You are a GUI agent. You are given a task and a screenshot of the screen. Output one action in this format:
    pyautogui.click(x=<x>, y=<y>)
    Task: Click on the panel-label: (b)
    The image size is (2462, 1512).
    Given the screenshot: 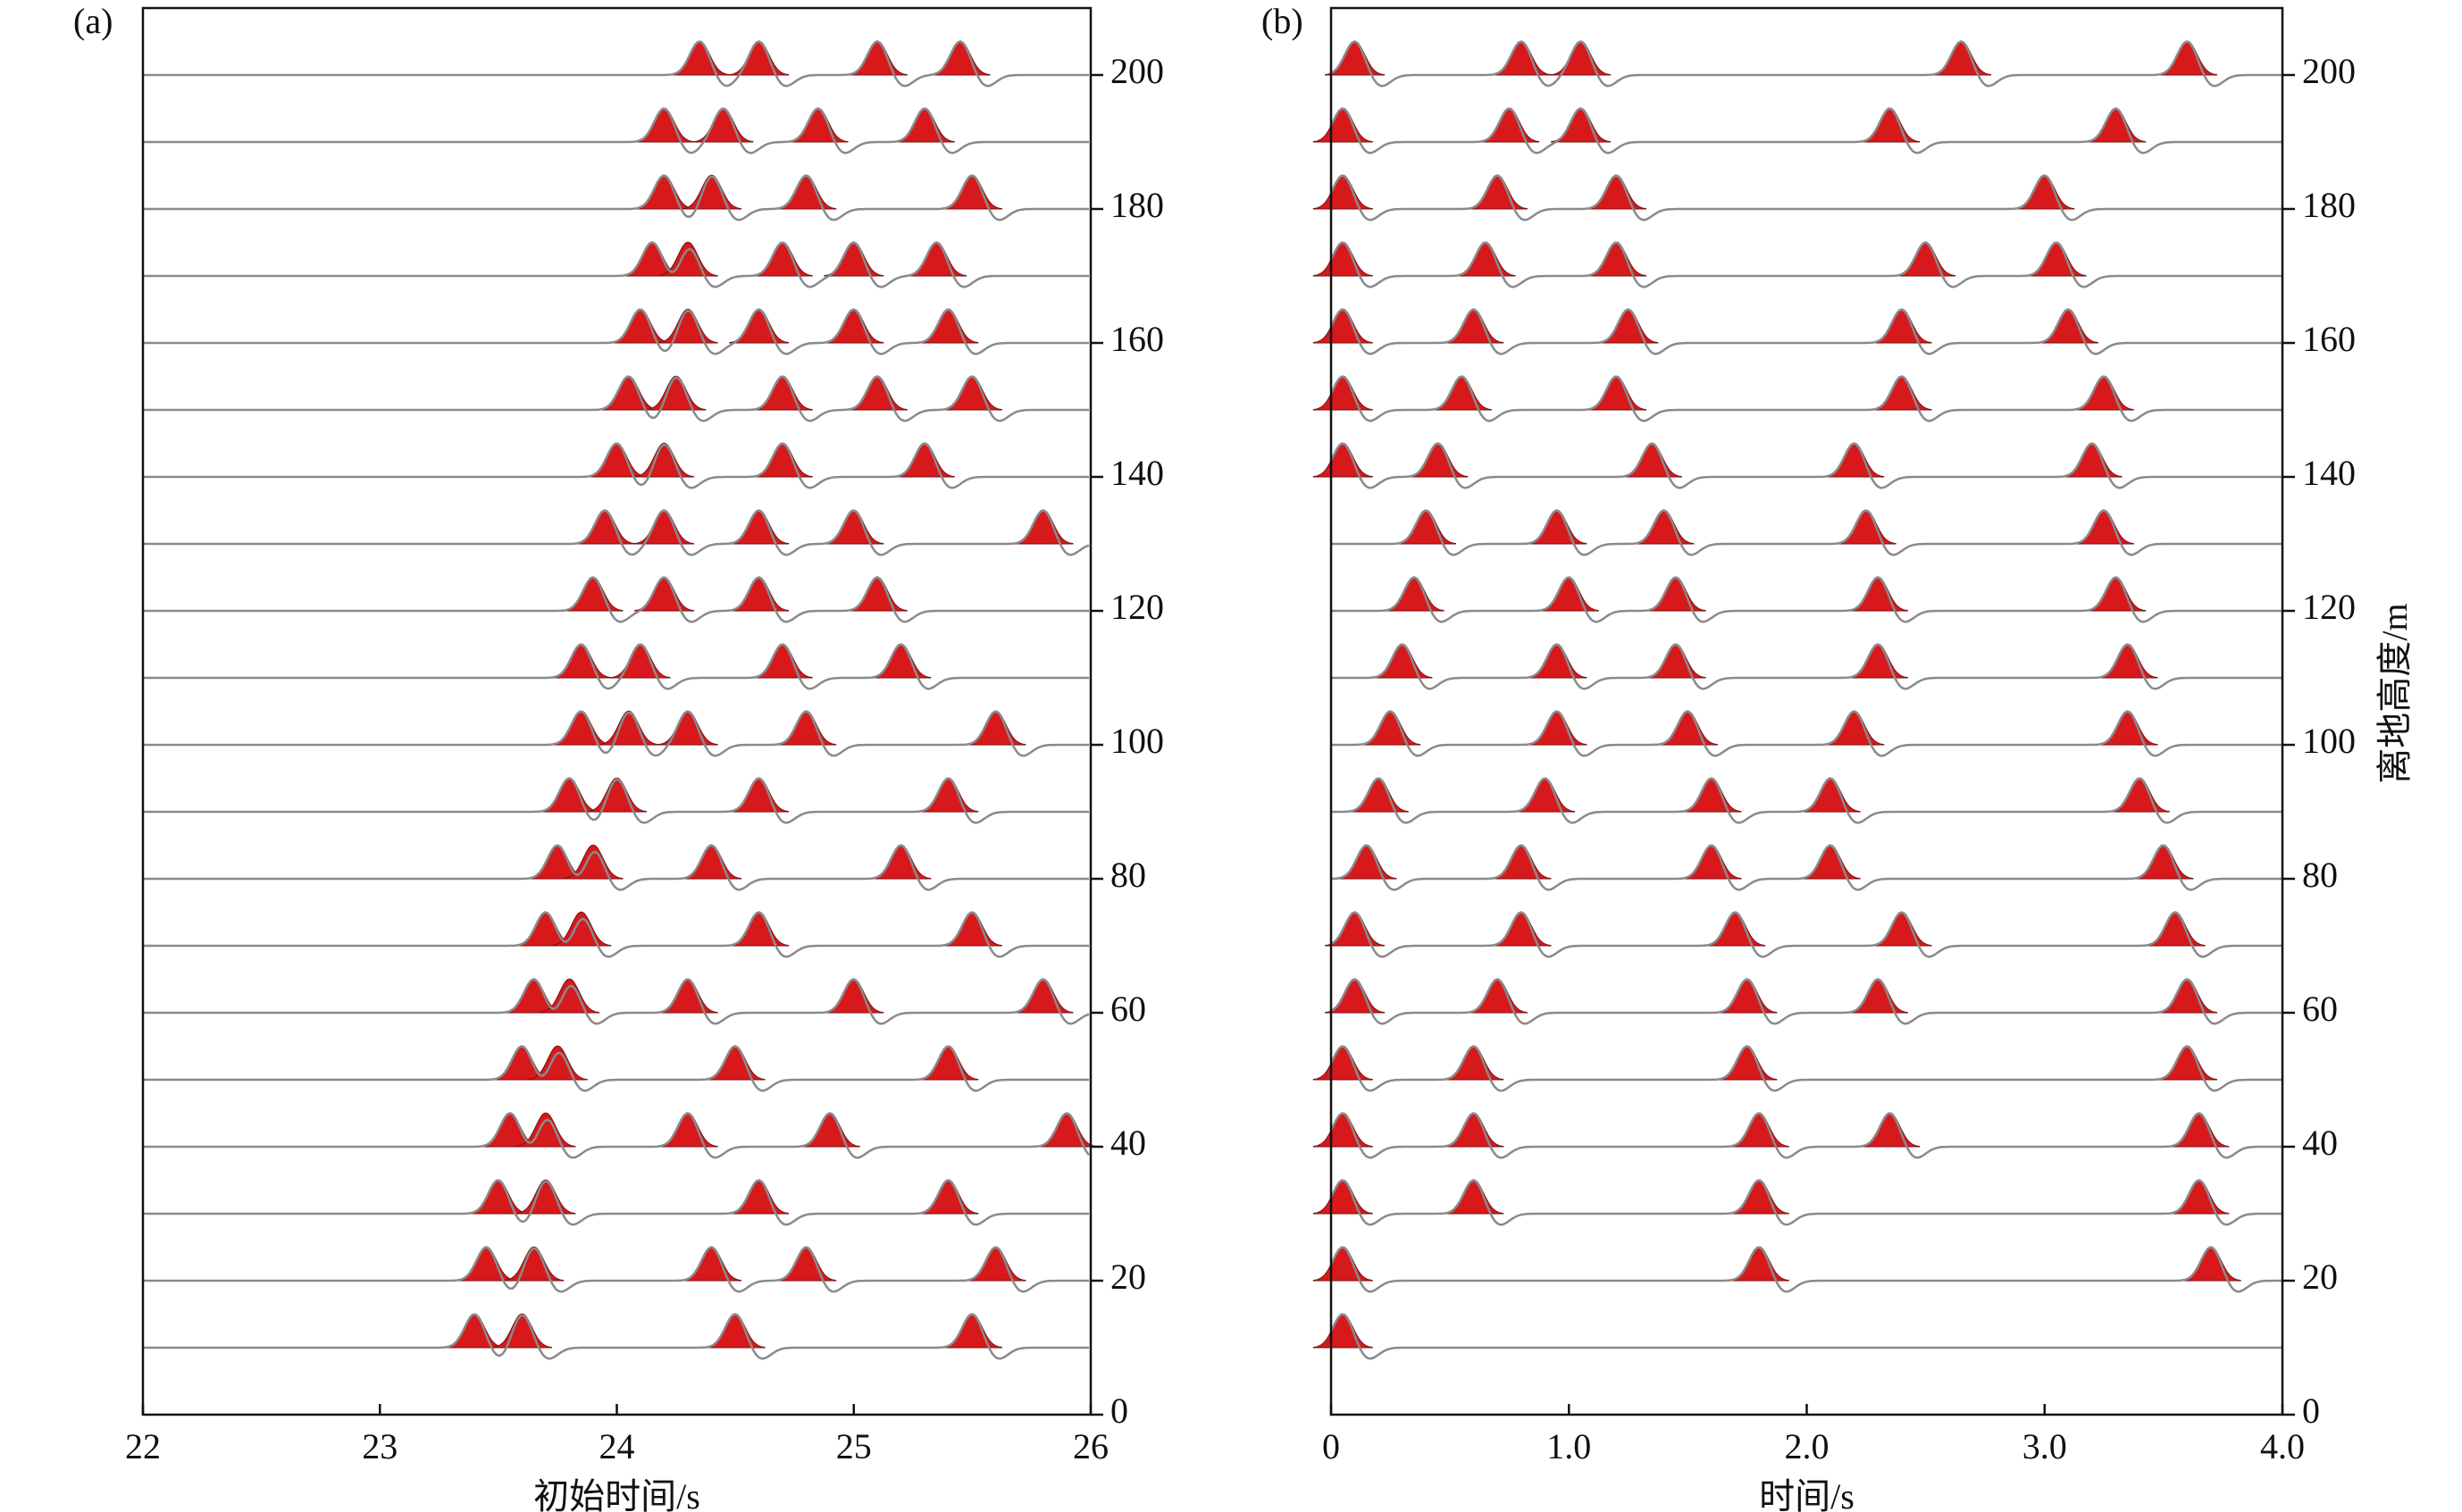 What is the action you would take?
    pyautogui.click(x=1282, y=21)
    